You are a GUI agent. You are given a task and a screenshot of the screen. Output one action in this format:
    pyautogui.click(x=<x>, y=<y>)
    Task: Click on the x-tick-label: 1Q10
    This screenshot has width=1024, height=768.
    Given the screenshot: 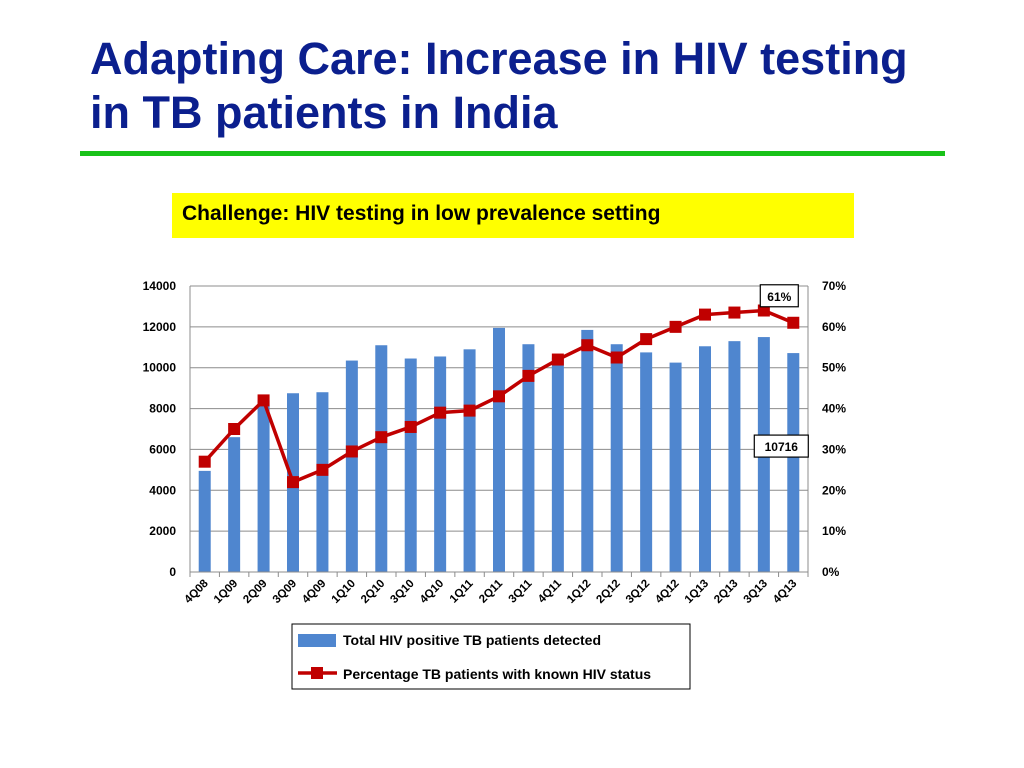 What is the action you would take?
    pyautogui.click(x=344, y=592)
    